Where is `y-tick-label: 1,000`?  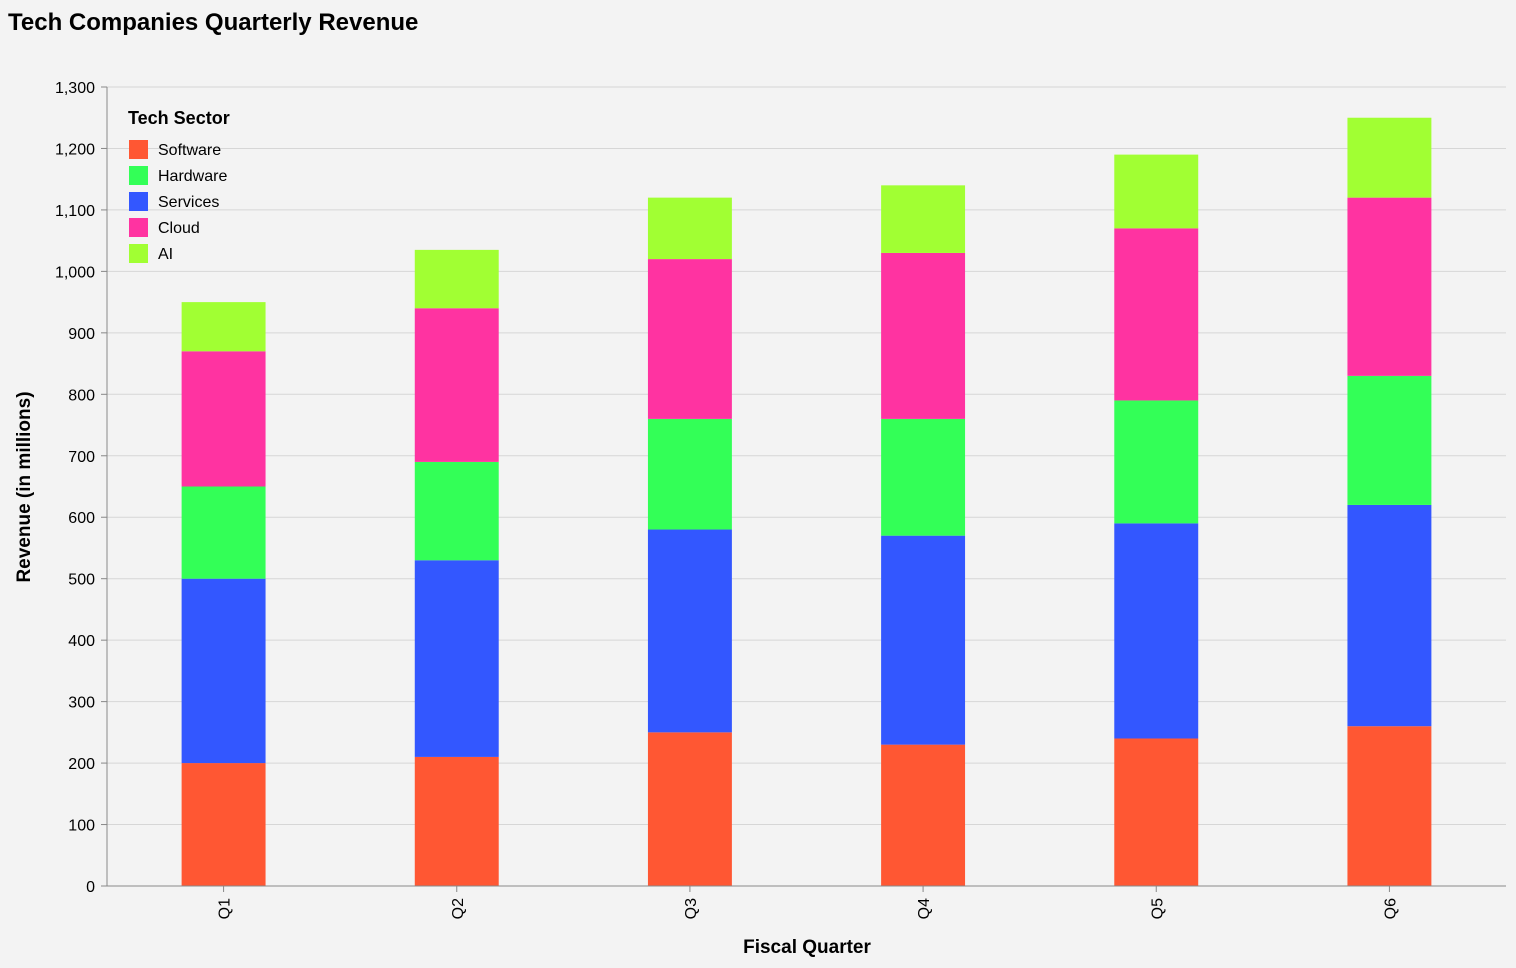
y-tick-label: 1,000 is located at coordinates (75, 272).